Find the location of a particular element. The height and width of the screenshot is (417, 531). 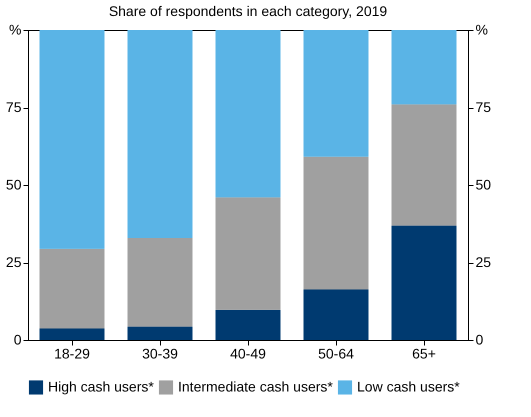

y2-tick-label: 25 is located at coordinates (484, 262).